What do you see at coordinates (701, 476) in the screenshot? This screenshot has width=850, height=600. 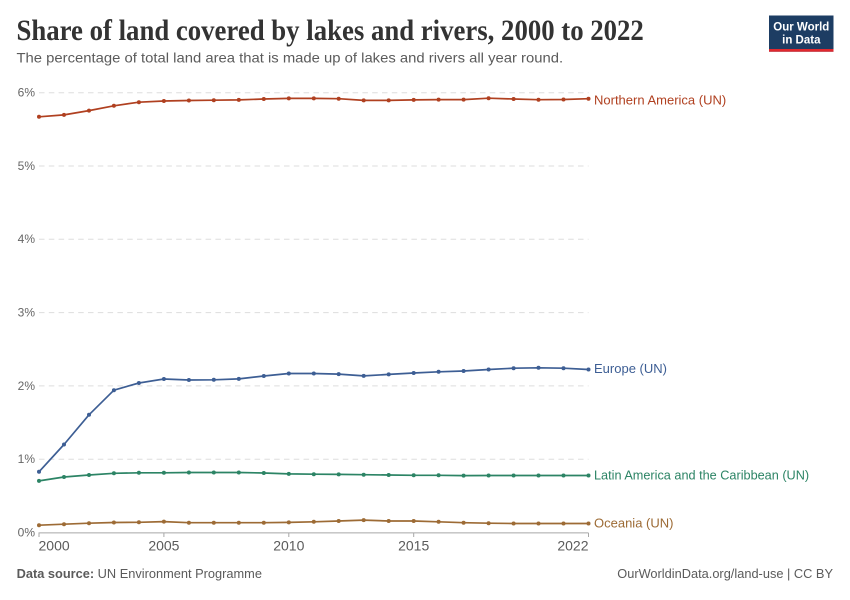 I see `svg-text:Latin America and the Caribbea: Latin America and the Caribbean (UN)` at bounding box center [701, 476].